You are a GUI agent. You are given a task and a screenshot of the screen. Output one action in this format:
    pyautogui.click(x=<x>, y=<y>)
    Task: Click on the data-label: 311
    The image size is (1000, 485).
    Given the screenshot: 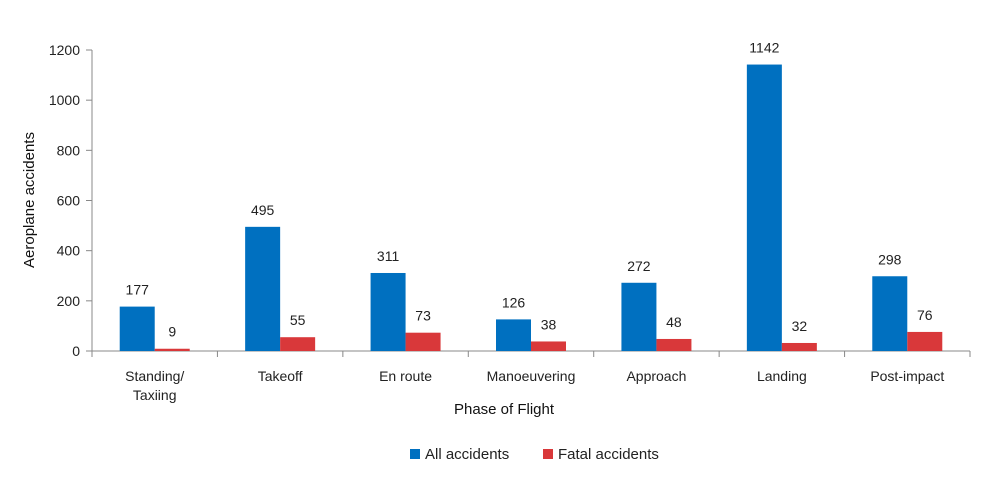 What is the action you would take?
    pyautogui.click(x=388, y=256)
    